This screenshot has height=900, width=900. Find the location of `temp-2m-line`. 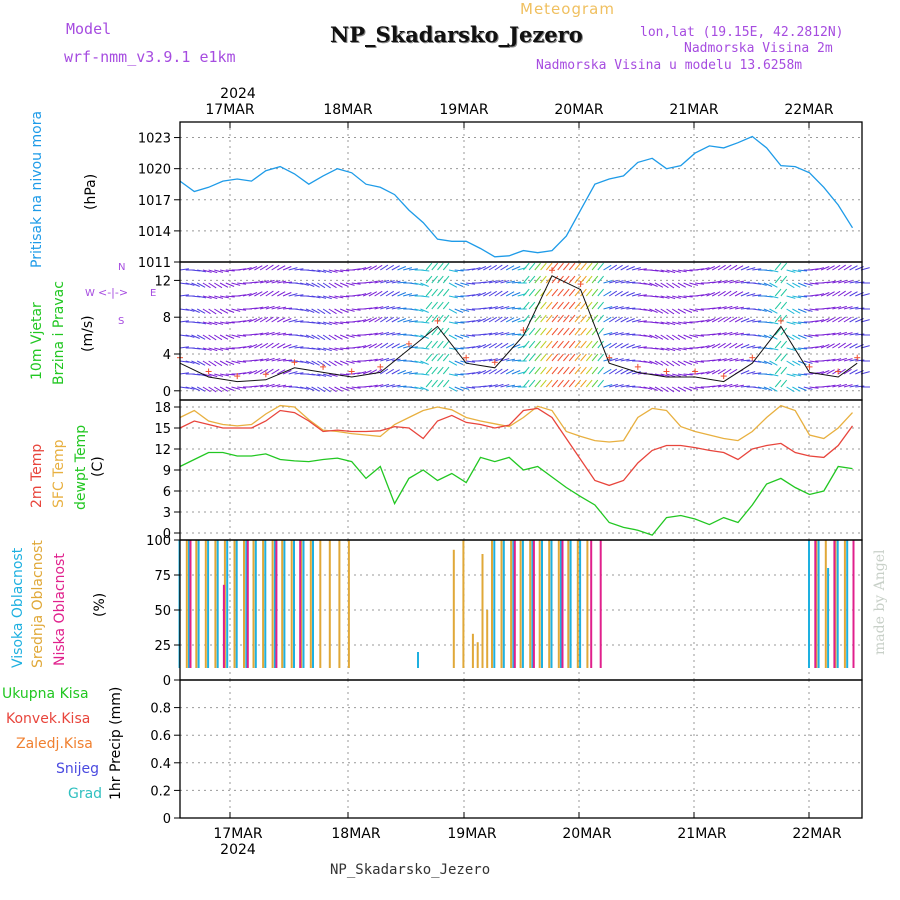

temp-2m-line is located at coordinates (516, 447).